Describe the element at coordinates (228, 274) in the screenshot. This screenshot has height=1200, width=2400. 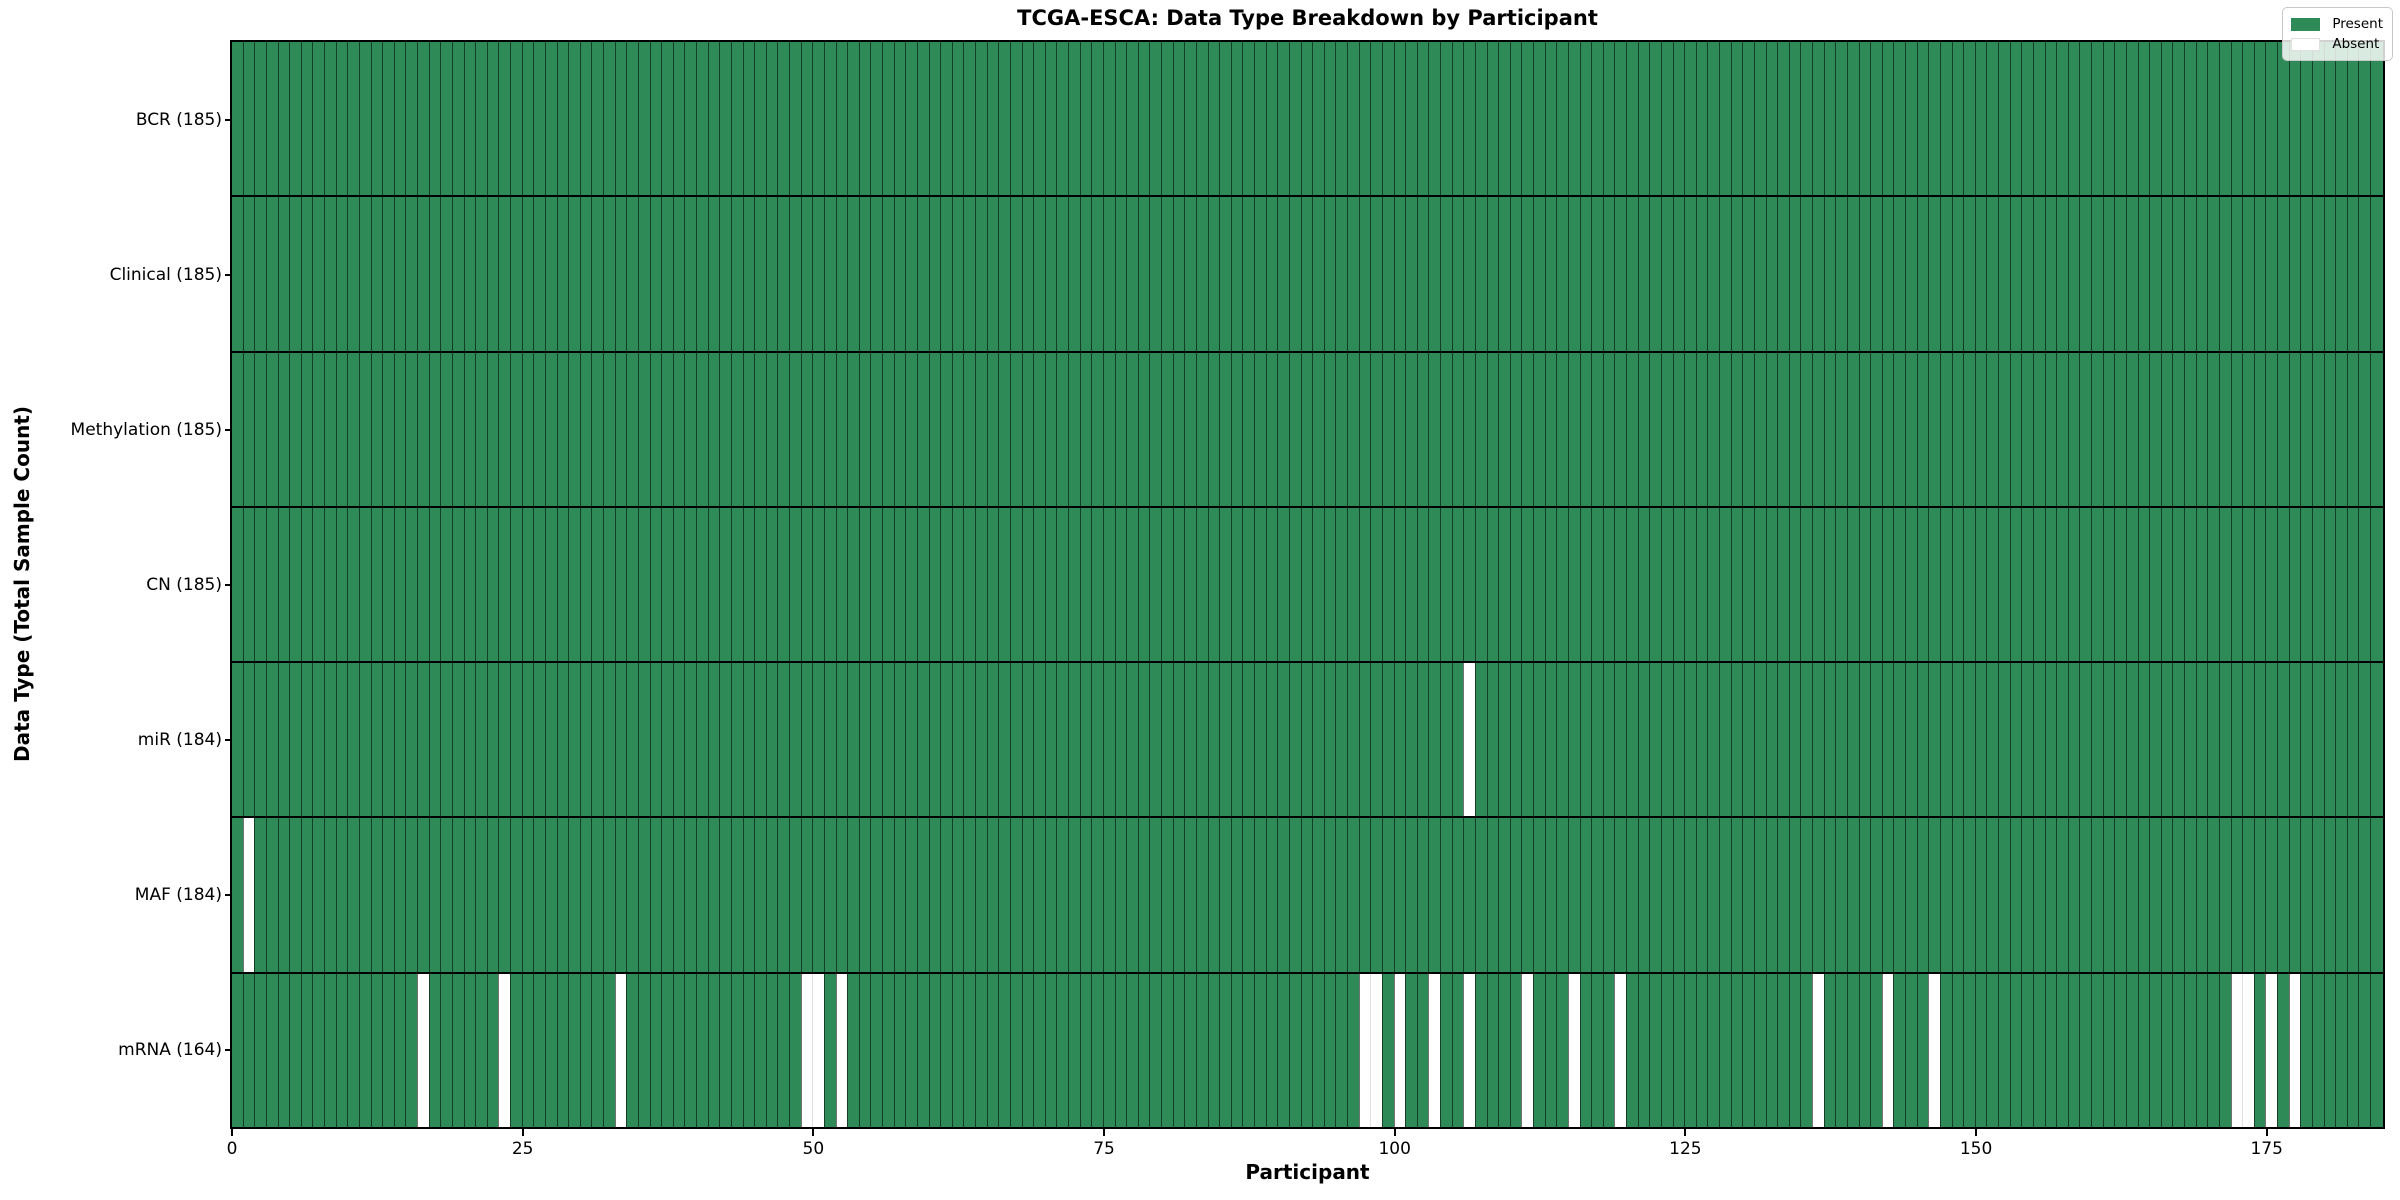
I see `y-tick-mark` at that location.